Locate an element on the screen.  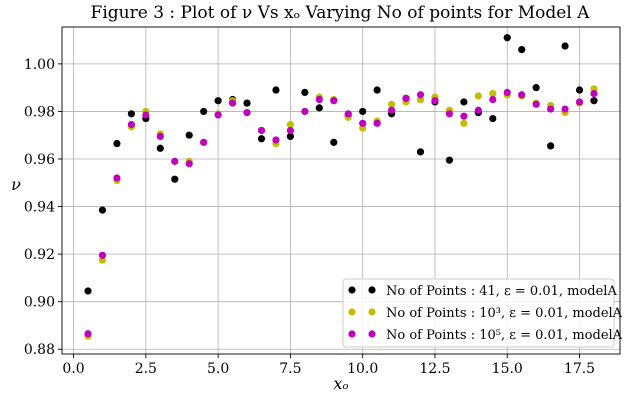
y-tick-label: 1.00 is located at coordinates (39, 65).